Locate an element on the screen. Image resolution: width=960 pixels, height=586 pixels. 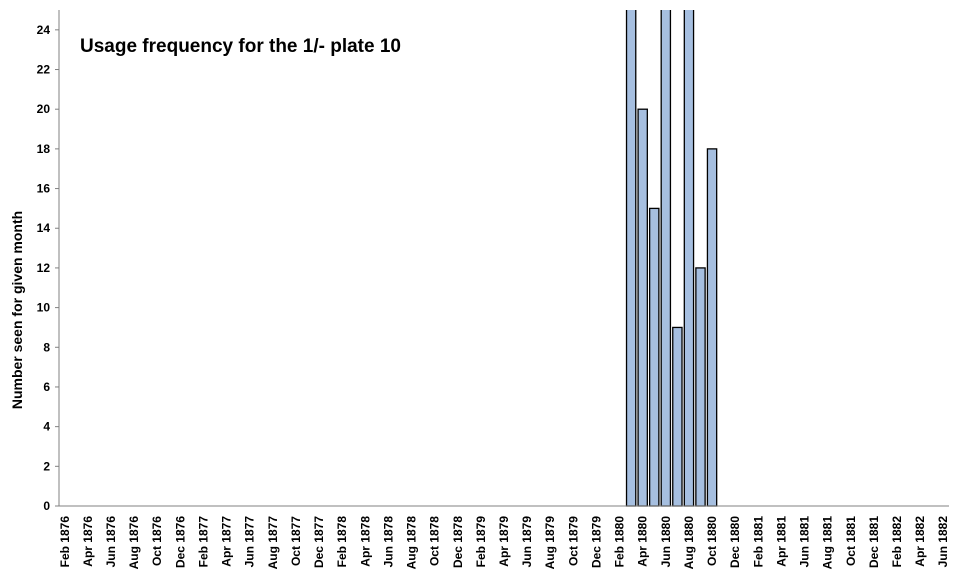
x-tick-label: Apr 1877 is located at coordinates (227, 541).